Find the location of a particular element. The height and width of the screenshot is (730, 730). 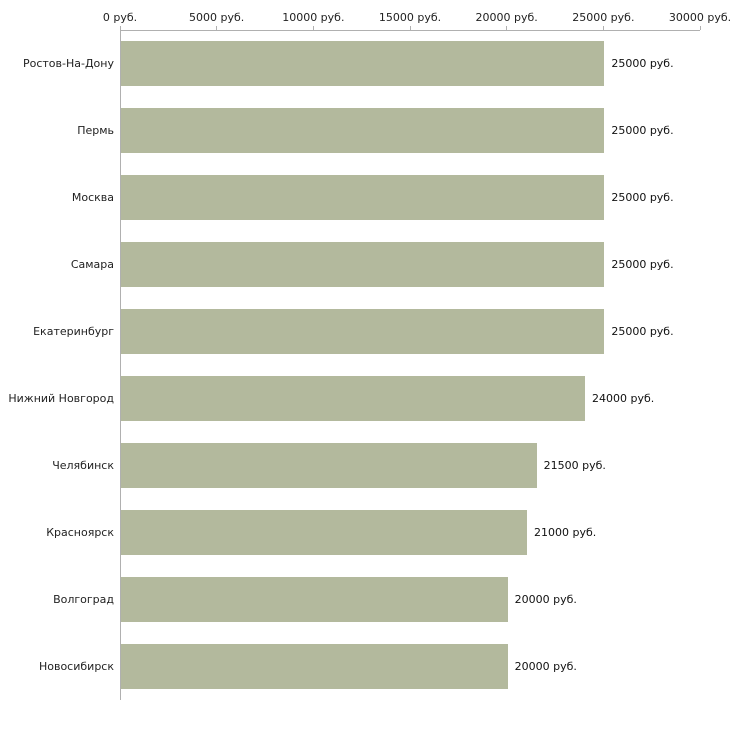

x-tick-label: 5000 руб. is located at coordinates (217, 17).